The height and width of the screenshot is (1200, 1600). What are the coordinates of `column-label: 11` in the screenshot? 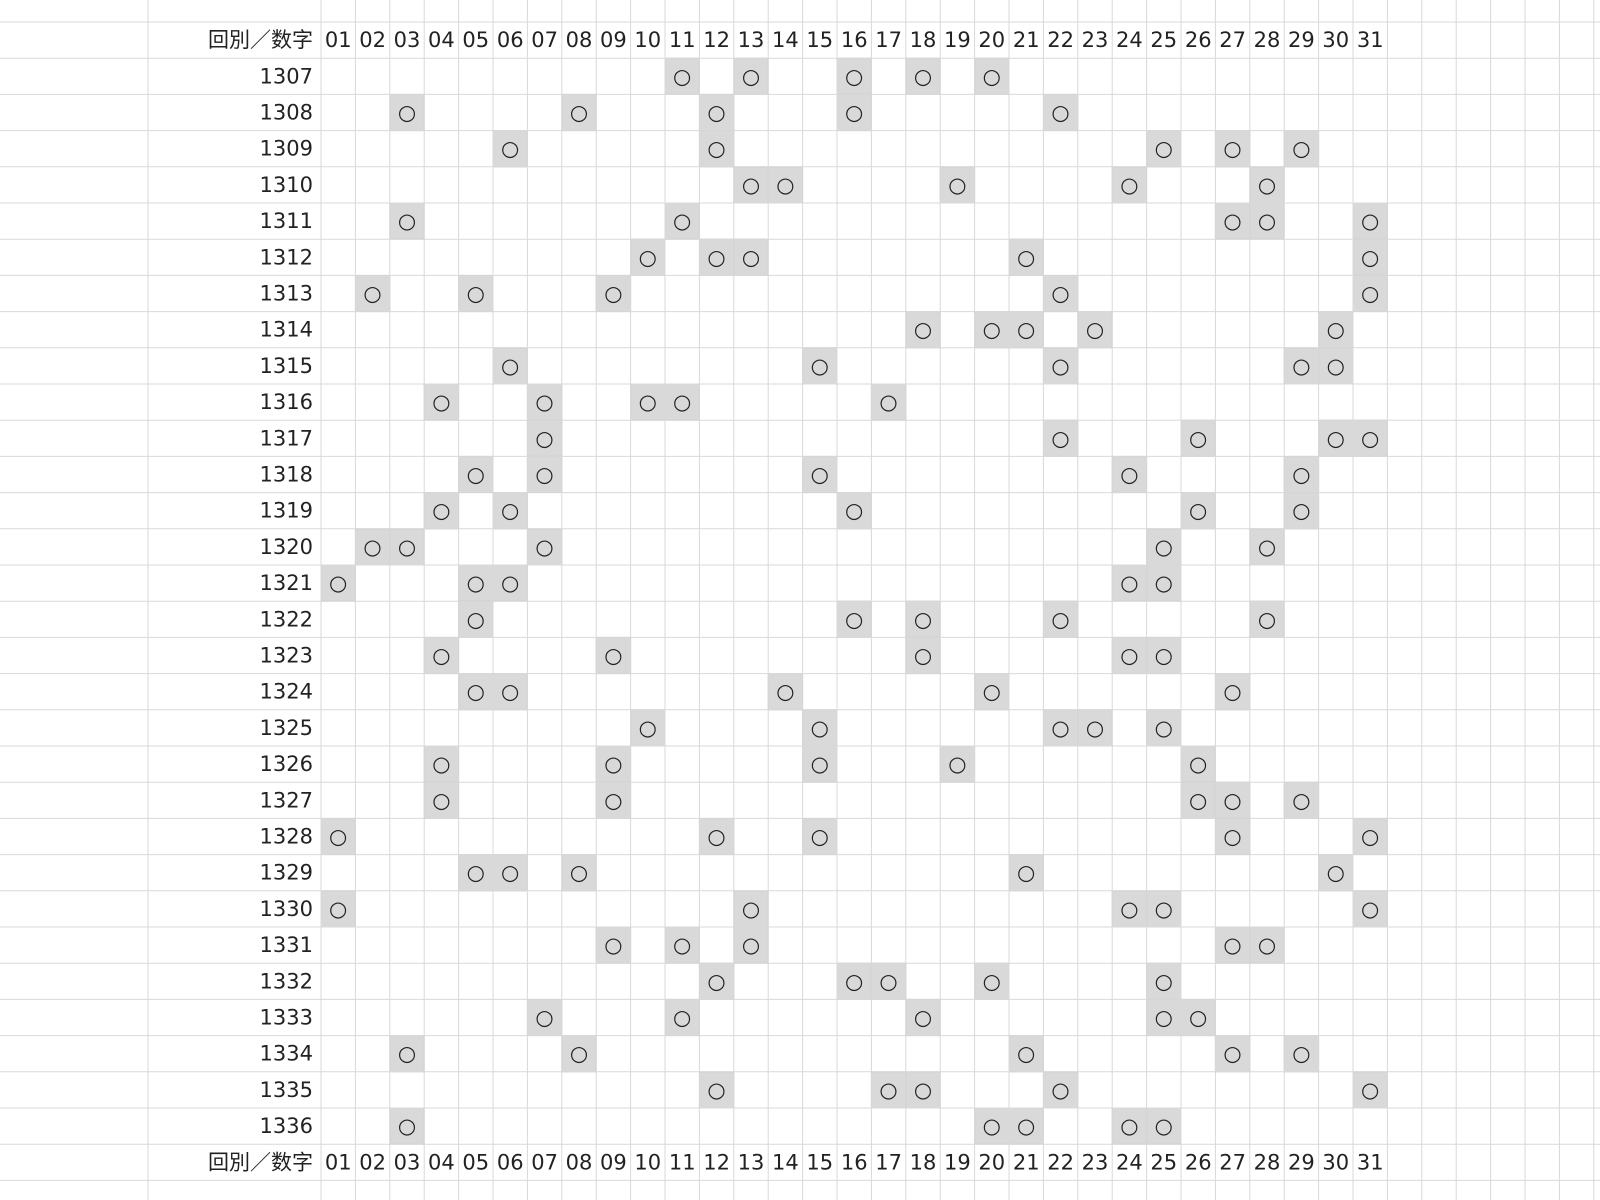 It's located at (682, 1162).